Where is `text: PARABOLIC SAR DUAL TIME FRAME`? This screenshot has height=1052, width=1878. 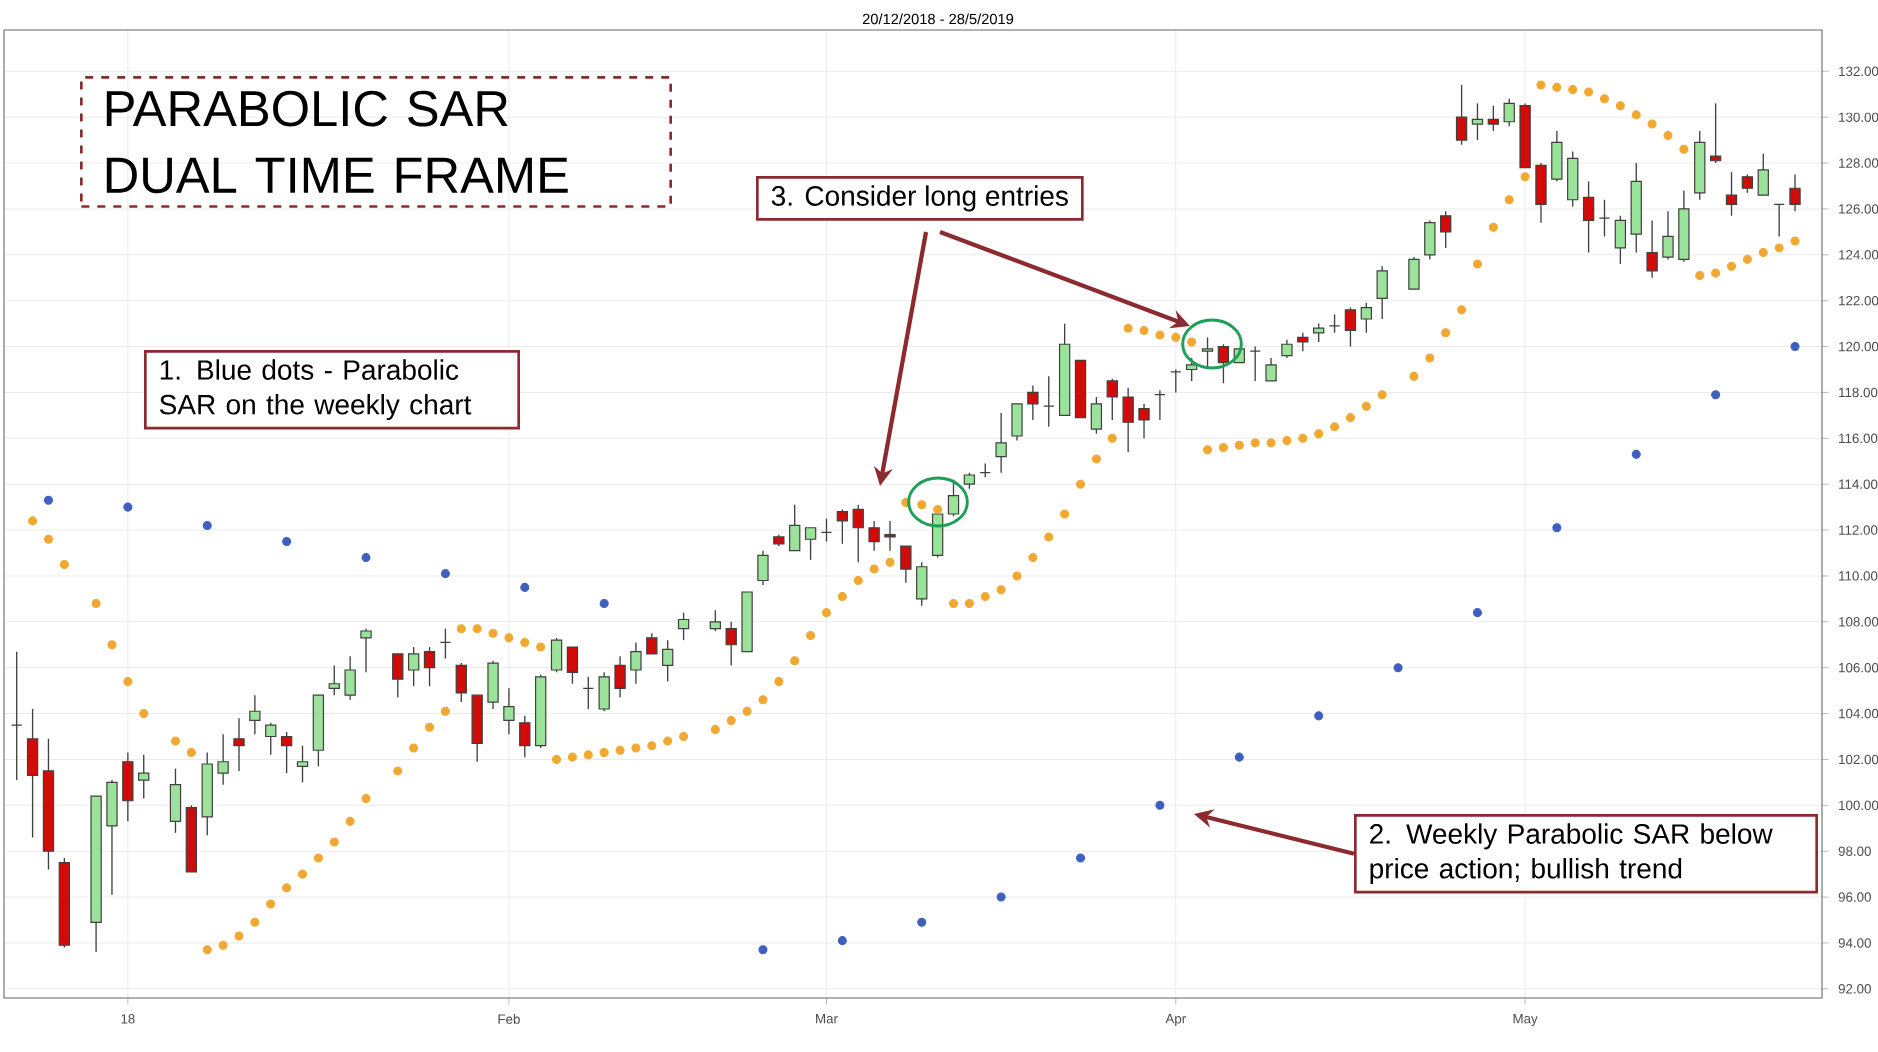 text: PARABOLIC SAR DUAL TIME FRAME is located at coordinates (337, 142).